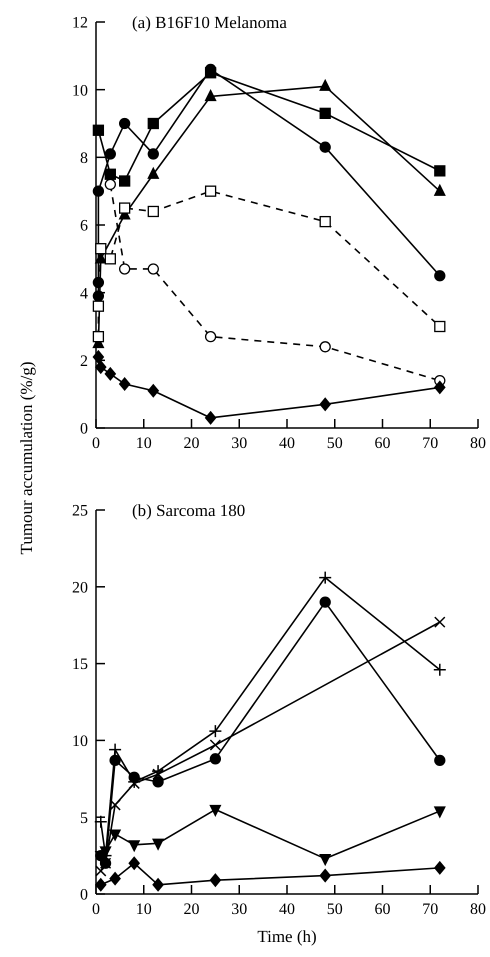 This screenshot has height=957, width=490. Describe the element at coordinates (210, 22) in the screenshot. I see `chart-title: (a) B16F10 Melanoma` at that location.